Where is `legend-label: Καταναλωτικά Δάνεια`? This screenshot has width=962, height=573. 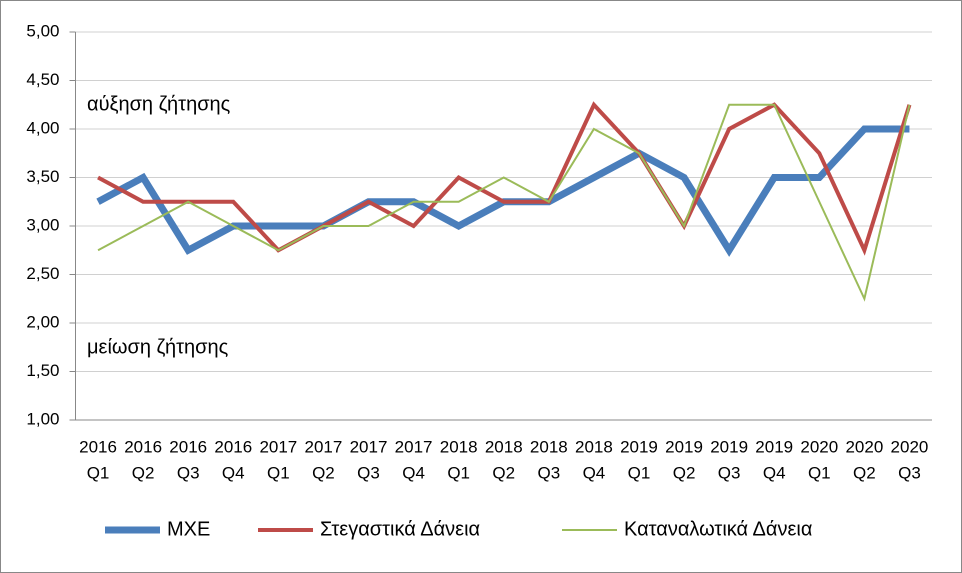
legend-label: Καταναλωτικά Δάνεια is located at coordinates (718, 529).